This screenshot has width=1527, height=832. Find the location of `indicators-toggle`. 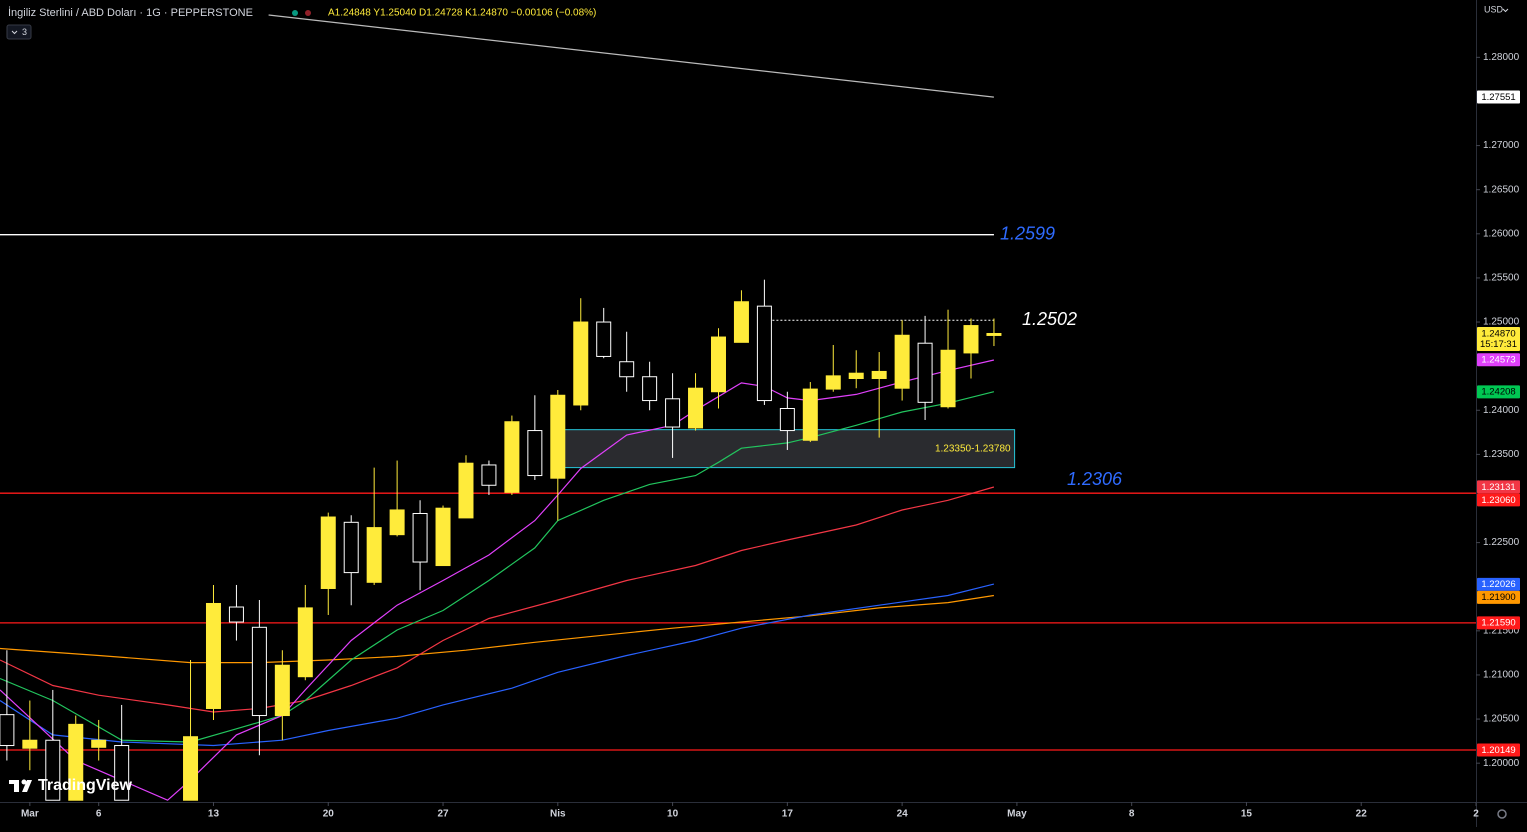

indicators-toggle is located at coordinates (19, 32).